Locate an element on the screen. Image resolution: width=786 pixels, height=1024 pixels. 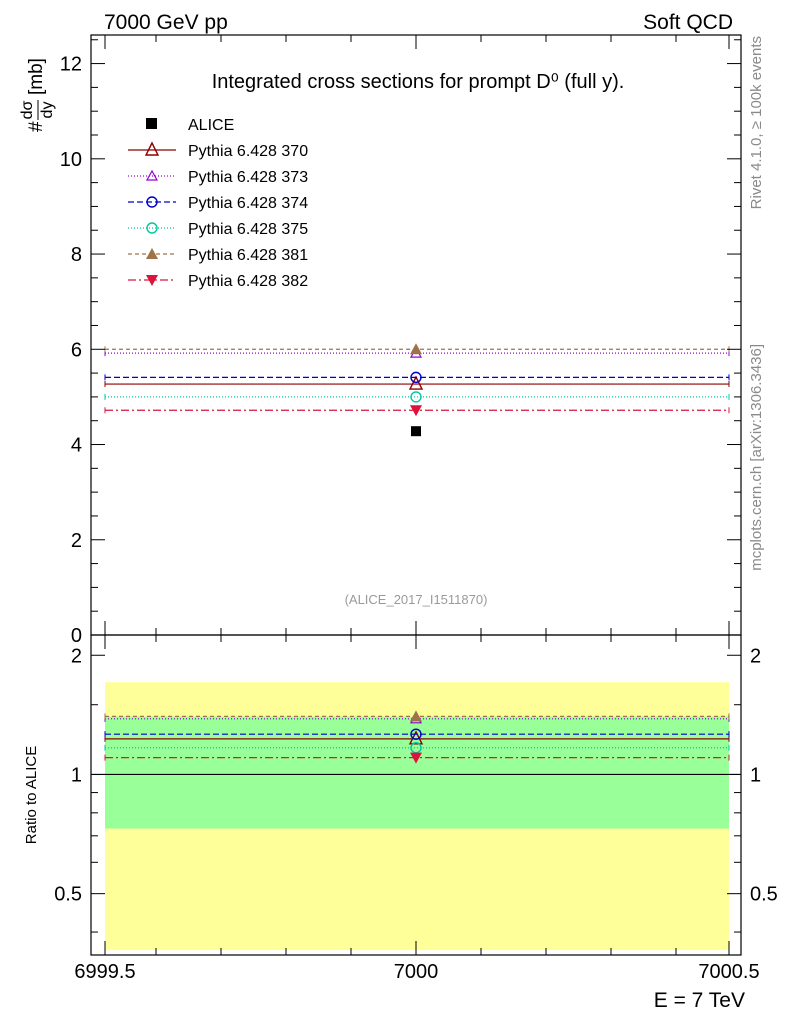
ratio-ytick-label: 2 is located at coordinates (76, 656).